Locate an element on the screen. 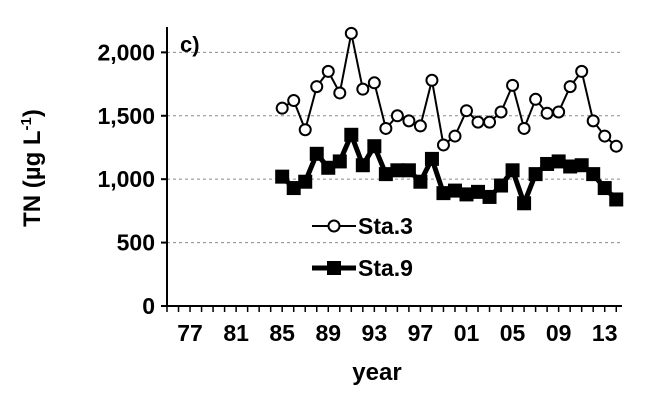 This screenshot has height=404, width=664. y-ticks: 0 500 1,000 1,500 2,000 is located at coordinates (132, 179).